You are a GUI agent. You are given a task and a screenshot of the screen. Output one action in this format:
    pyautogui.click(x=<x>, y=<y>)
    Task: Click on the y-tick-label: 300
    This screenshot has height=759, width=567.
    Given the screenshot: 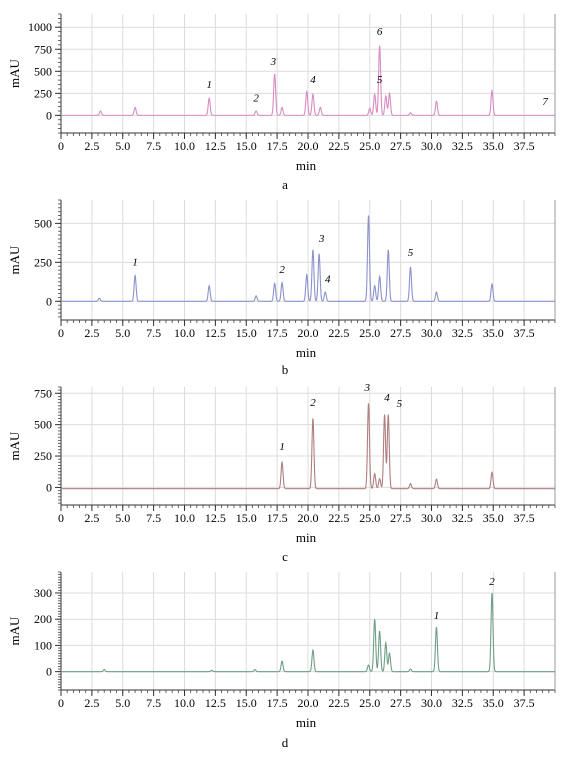 What is the action you would take?
    pyautogui.click(x=43, y=593)
    